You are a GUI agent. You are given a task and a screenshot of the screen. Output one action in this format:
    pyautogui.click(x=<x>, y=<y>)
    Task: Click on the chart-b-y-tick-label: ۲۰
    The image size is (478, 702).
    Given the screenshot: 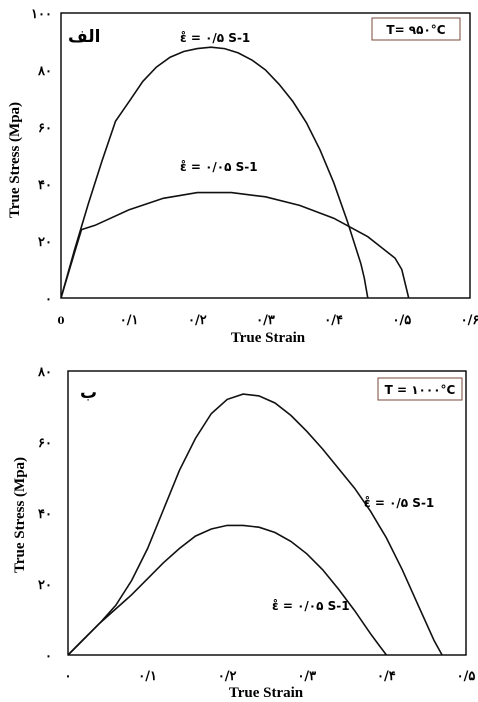 What is the action you would take?
    pyautogui.click(x=45, y=585)
    